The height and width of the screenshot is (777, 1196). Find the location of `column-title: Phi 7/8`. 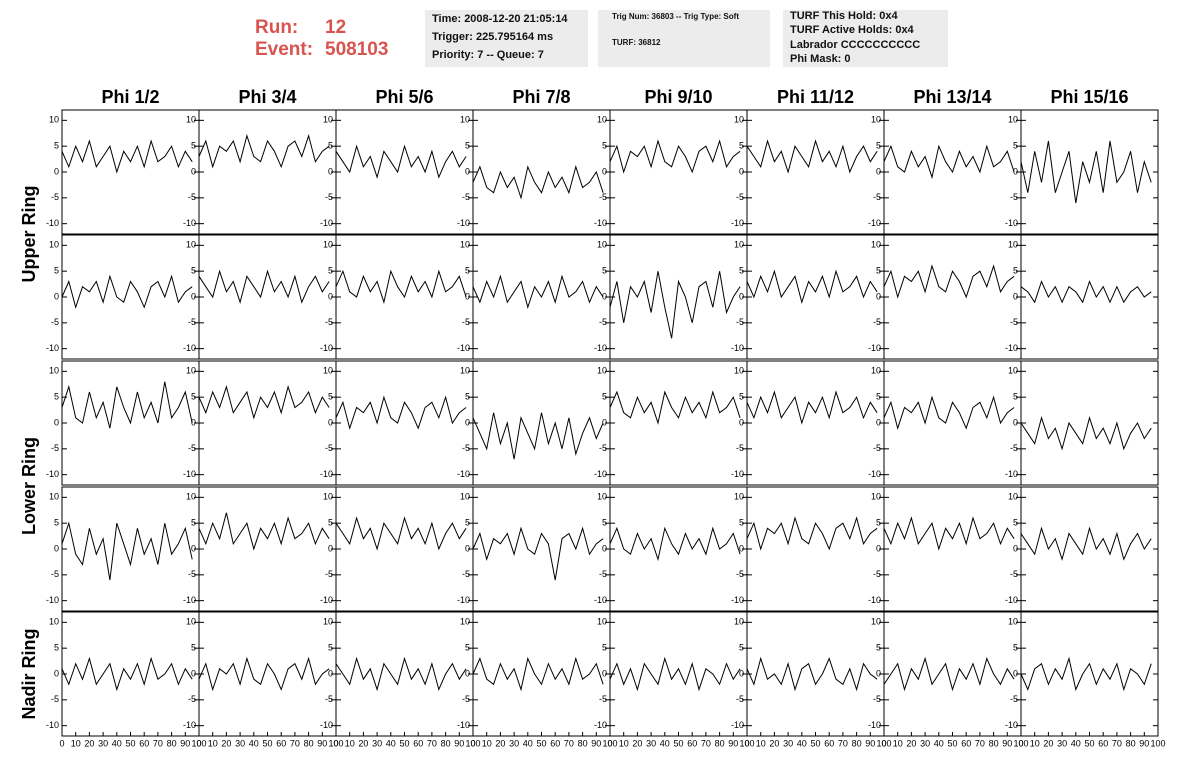

column-title: Phi 7/8 is located at coordinates (541, 97).